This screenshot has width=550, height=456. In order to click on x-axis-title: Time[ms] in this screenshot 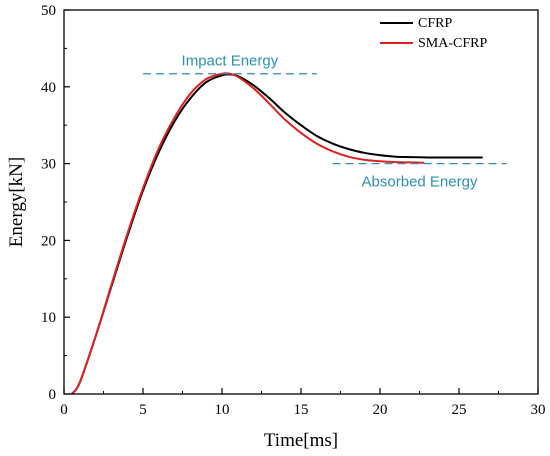, I will do `click(301, 440)`.